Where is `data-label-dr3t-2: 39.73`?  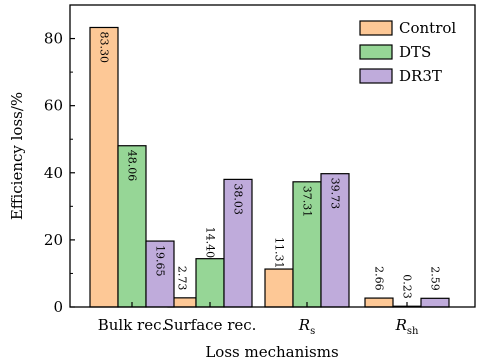
data-label-dr3t-2: 39.73 is located at coordinates (335, 194).